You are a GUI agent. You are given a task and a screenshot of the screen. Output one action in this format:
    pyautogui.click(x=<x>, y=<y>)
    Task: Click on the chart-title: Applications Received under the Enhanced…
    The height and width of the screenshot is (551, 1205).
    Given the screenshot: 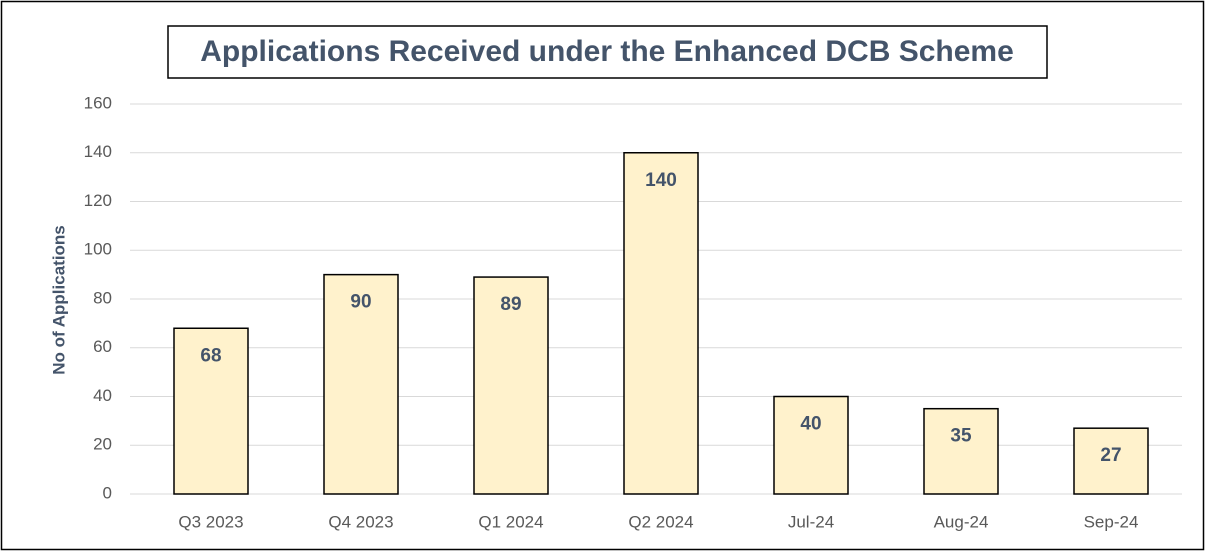 What is the action you would take?
    pyautogui.click(x=607, y=51)
    